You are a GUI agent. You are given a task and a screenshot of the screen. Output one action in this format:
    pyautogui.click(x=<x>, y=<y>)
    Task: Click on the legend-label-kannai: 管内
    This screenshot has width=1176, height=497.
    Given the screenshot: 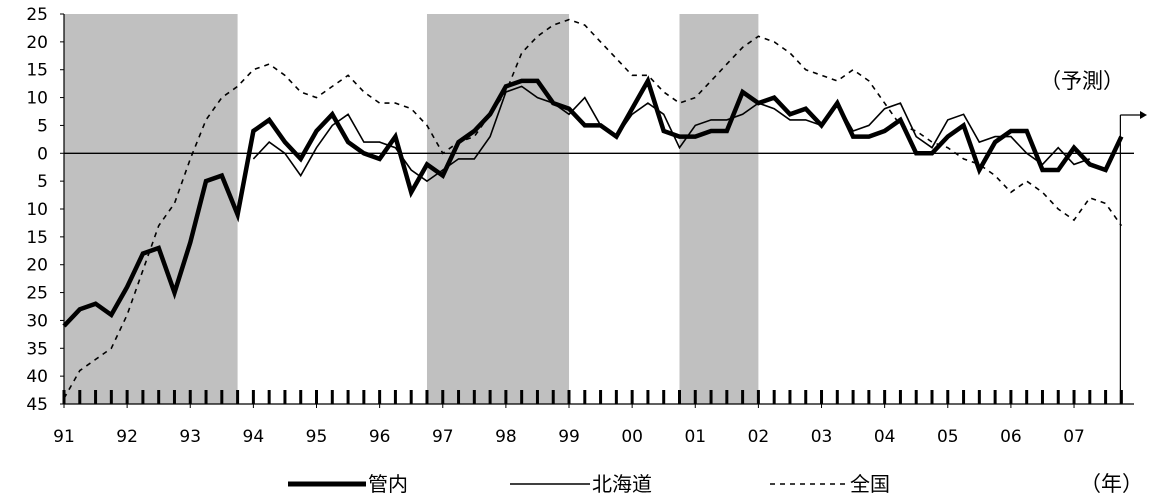 What is the action you would take?
    pyautogui.click(x=388, y=484)
    